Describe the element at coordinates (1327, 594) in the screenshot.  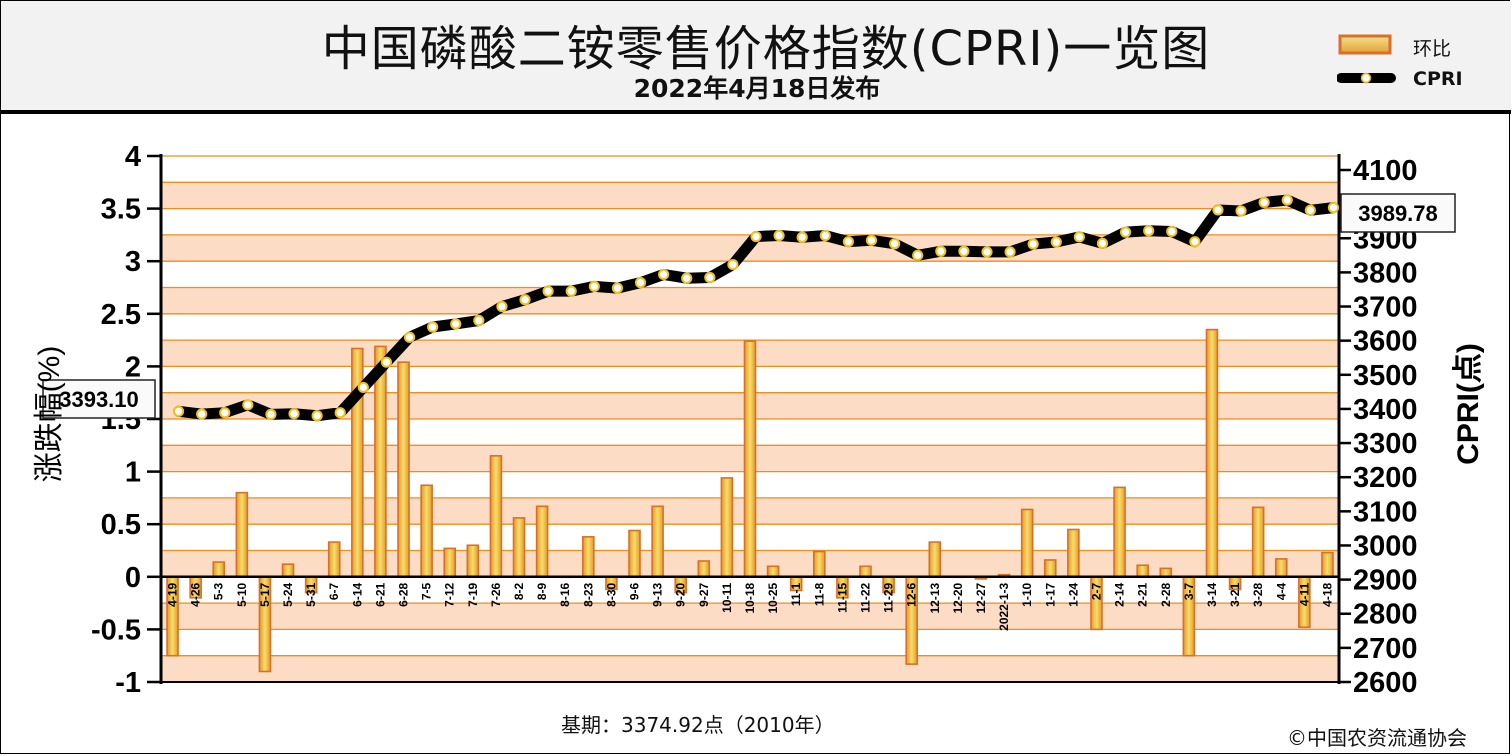
I see `x-tick-label: 4-18` at that location.